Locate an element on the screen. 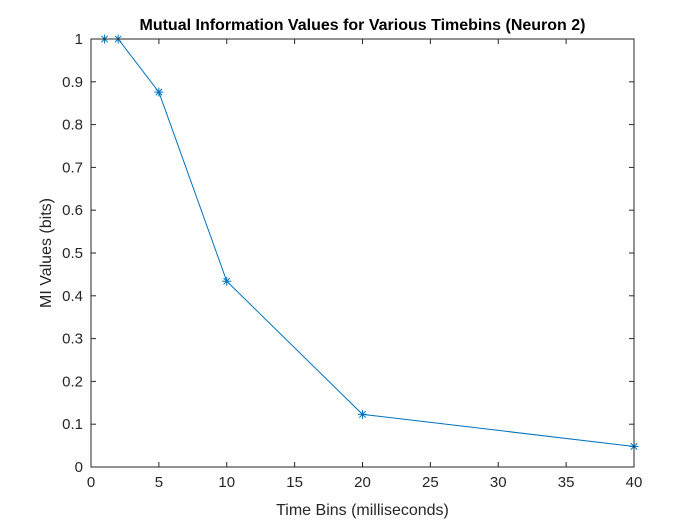 This screenshot has width=700, height=525. y-tick-label: 0.1 is located at coordinates (72, 424).